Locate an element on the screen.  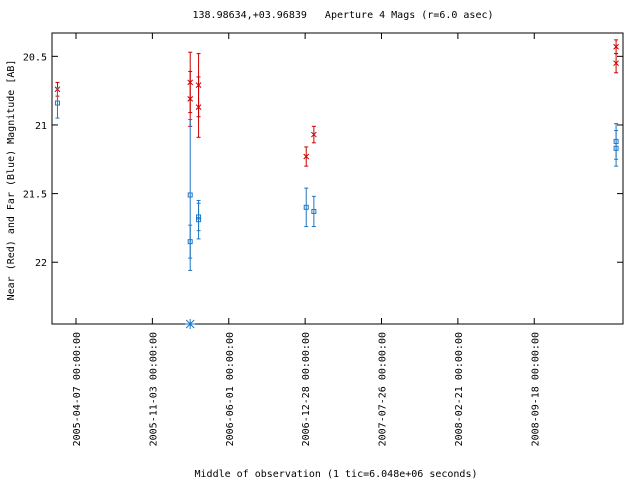
x-tick-label: 2005-04-07 00:00:00 is located at coordinates (77, 389).